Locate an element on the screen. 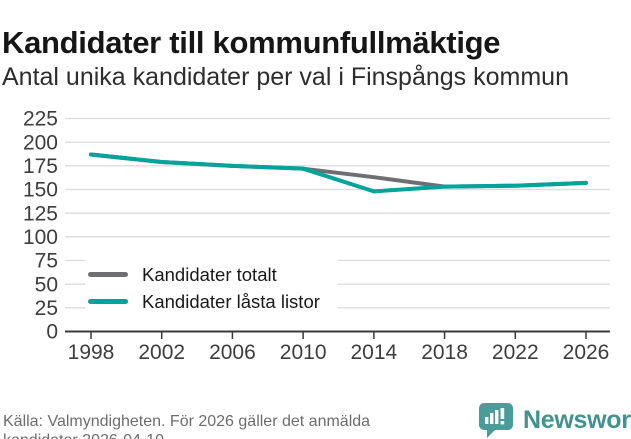  y-tick-label: 100 is located at coordinates (40, 237).